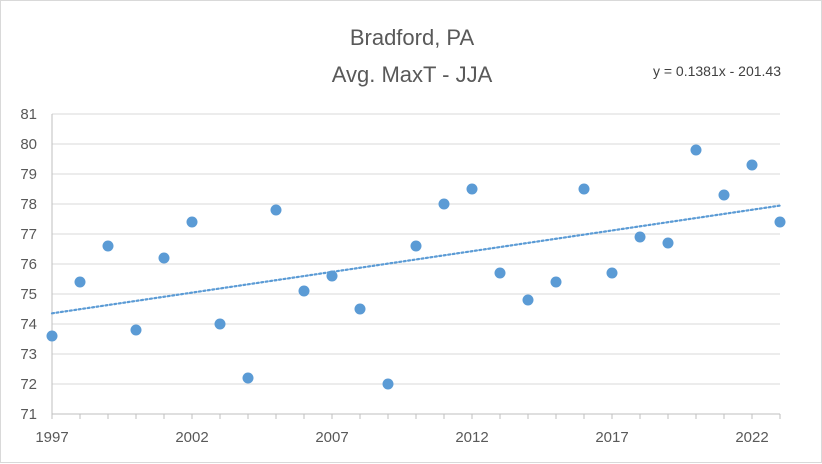 The height and width of the screenshot is (464, 822). What do you see at coordinates (28, 294) in the screenshot?
I see `y-tick-label: 75` at bounding box center [28, 294].